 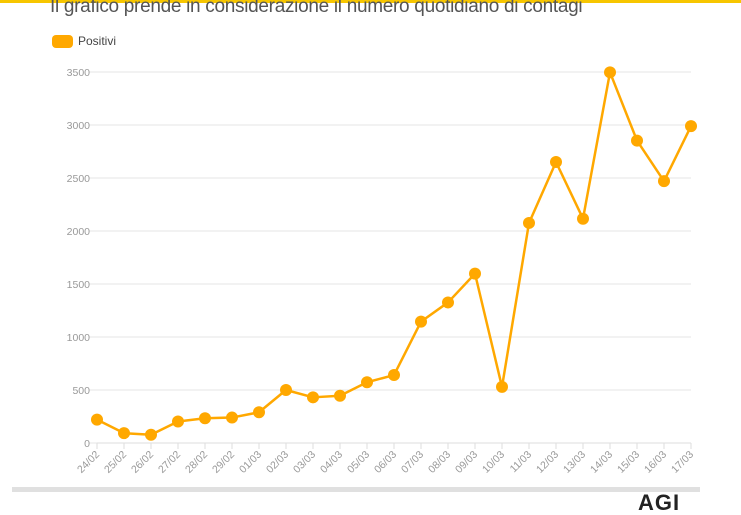 What do you see at coordinates (659, 502) in the screenshot?
I see `agi-logo: AGI` at bounding box center [659, 502].